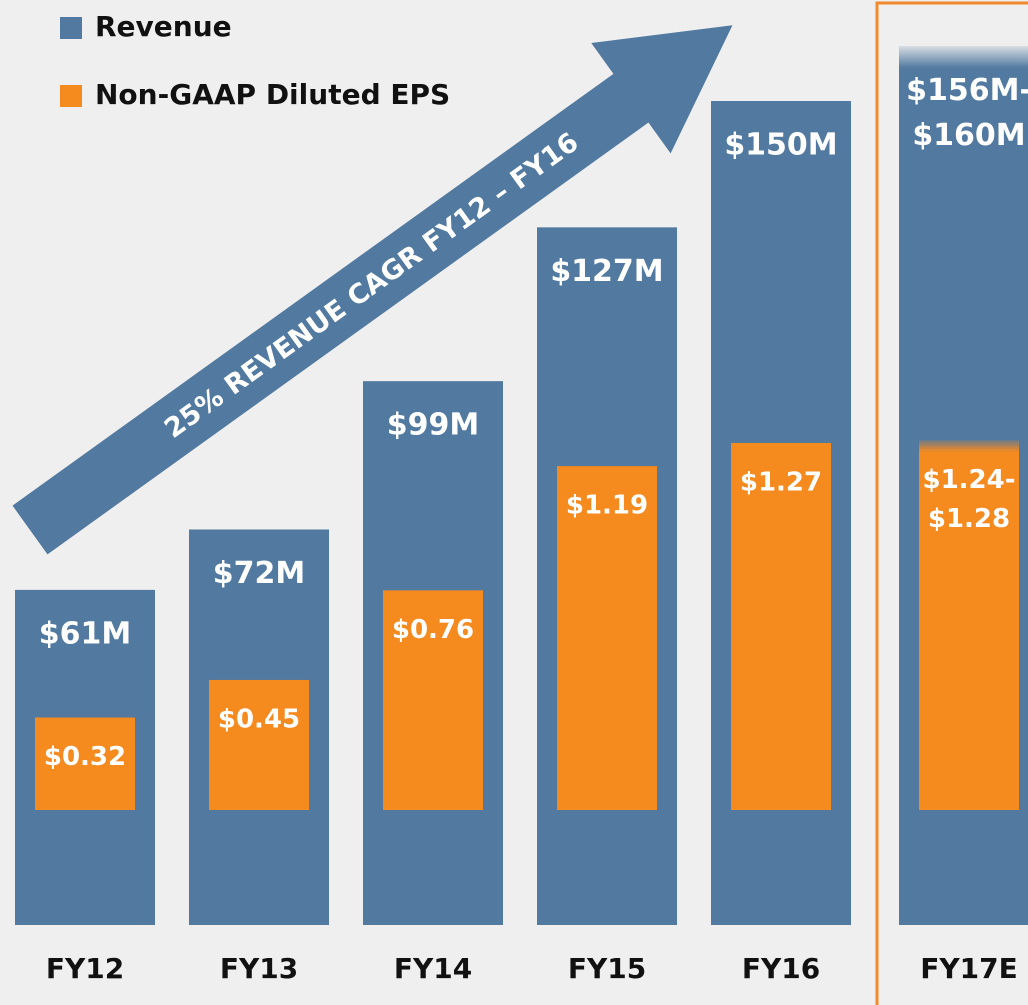 The image size is (1028, 1005). I want to click on value-label: $72M, so click(259, 573).